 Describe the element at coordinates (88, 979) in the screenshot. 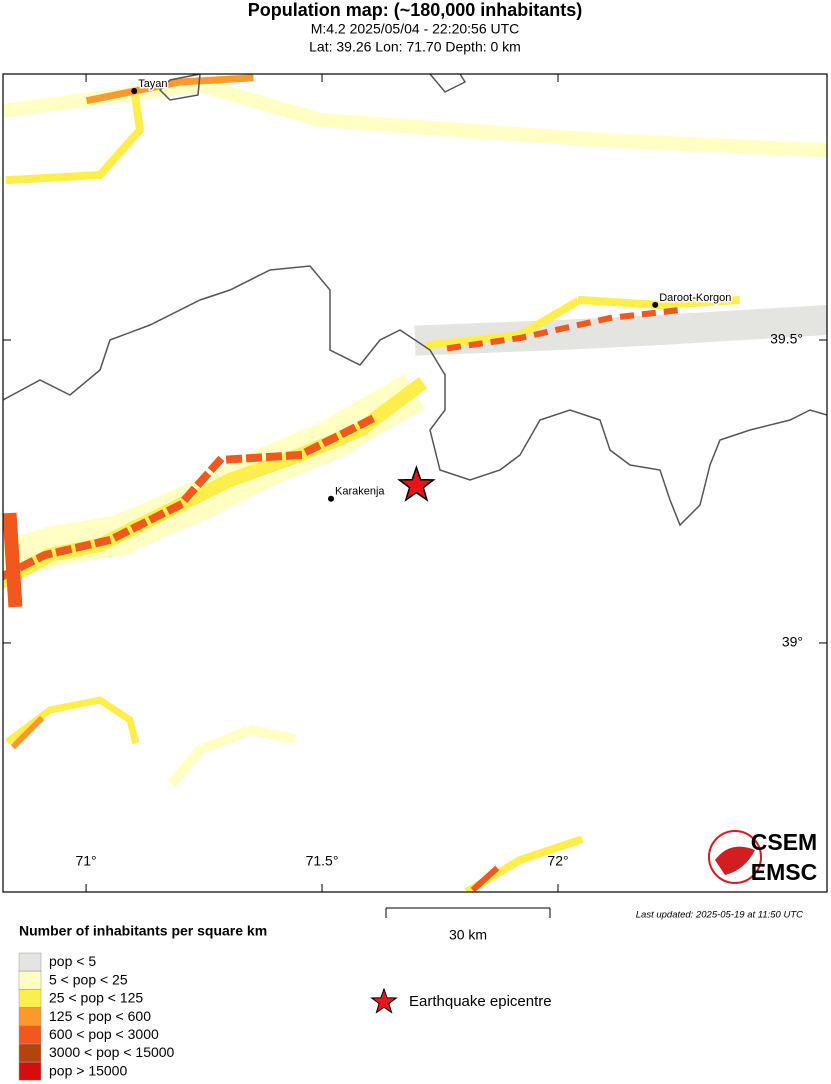

I see `legend-label: 5 < pop < 25` at that location.